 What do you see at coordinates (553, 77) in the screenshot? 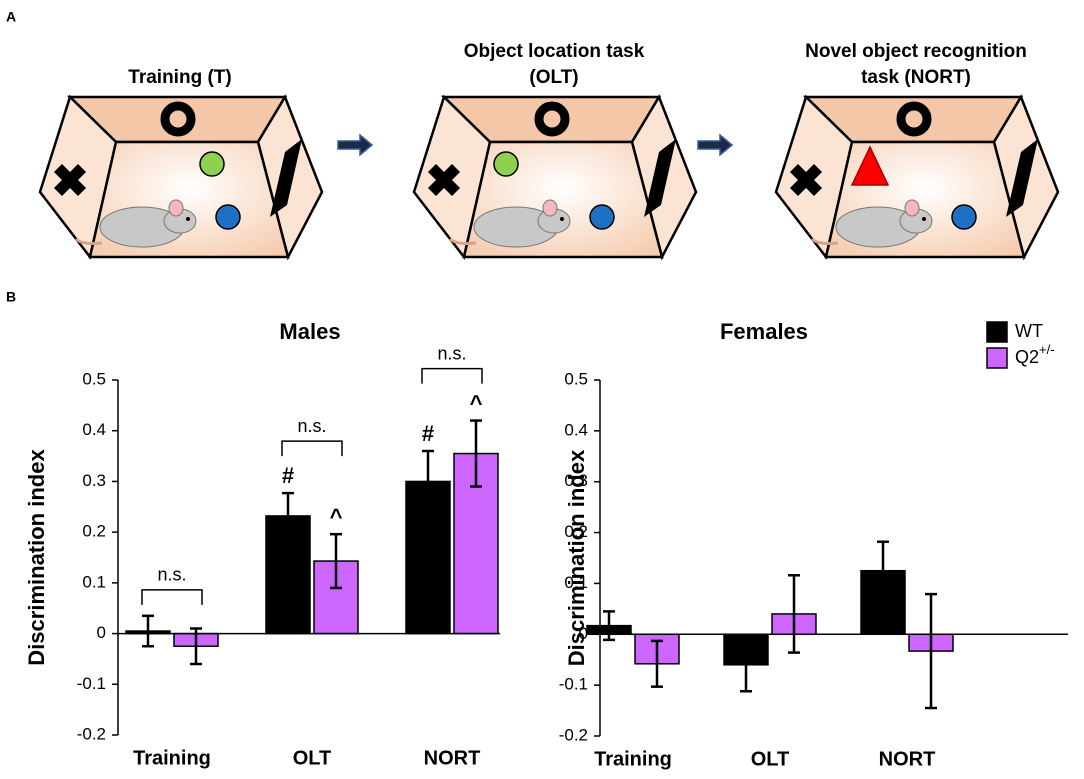
I see `stage-label: (OLT)` at bounding box center [553, 77].